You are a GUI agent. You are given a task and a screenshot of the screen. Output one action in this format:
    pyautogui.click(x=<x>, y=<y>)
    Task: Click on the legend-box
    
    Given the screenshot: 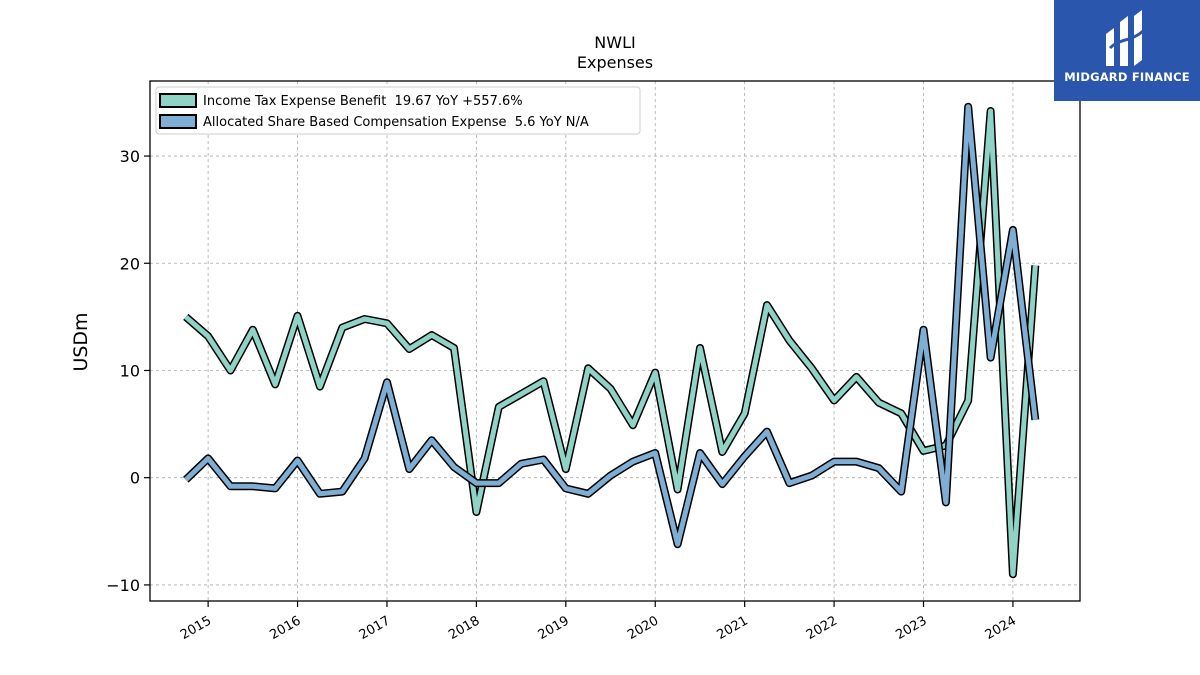 What is the action you would take?
    pyautogui.click(x=398, y=110)
    